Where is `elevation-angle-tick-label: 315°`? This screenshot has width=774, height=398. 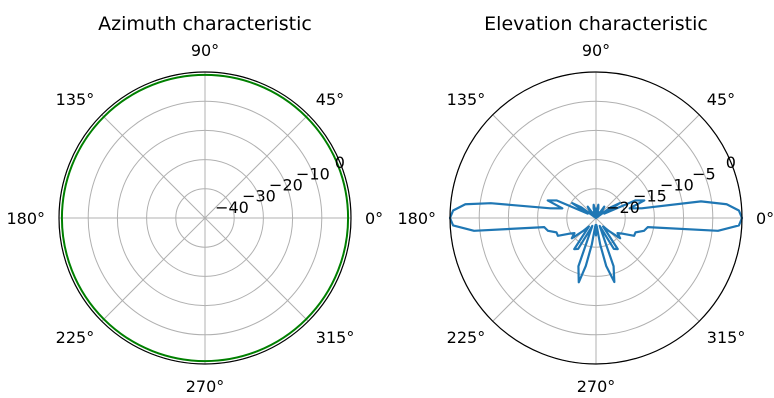
elevation-angle-tick-label: 315° is located at coordinates (726, 337).